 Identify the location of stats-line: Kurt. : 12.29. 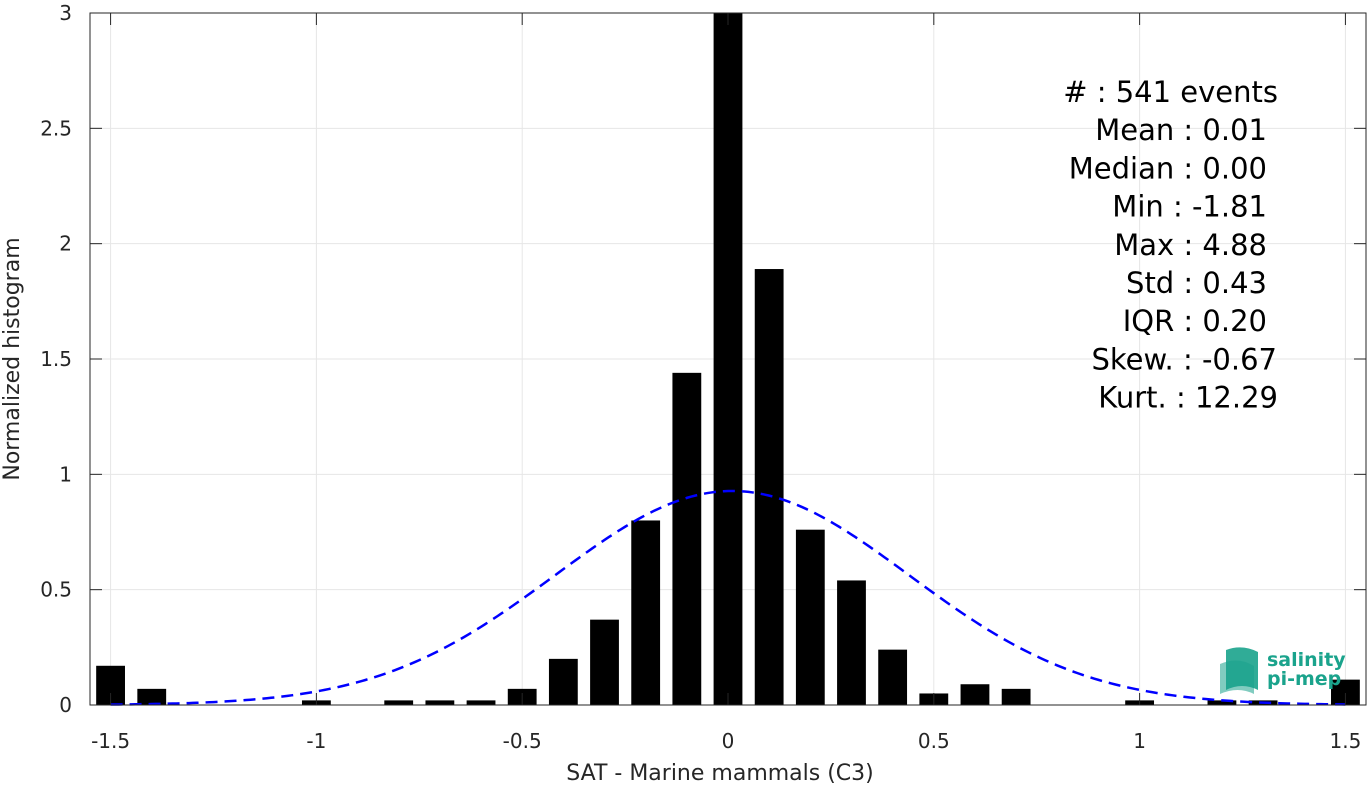
(1188, 398).